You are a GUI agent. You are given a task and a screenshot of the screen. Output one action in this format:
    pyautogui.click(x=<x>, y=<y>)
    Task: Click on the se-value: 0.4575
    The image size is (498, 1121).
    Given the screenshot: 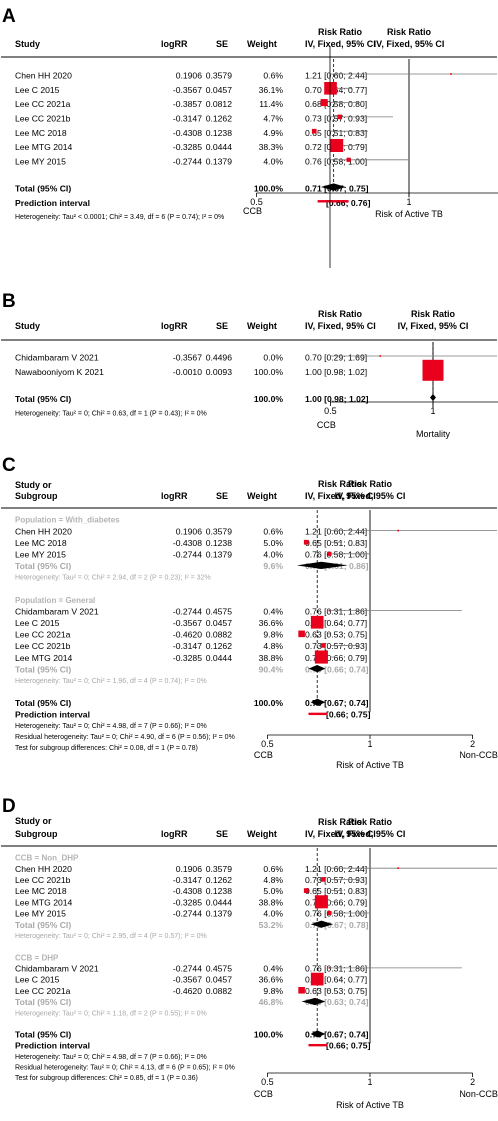 What is the action you would take?
    pyautogui.click(x=219, y=968)
    